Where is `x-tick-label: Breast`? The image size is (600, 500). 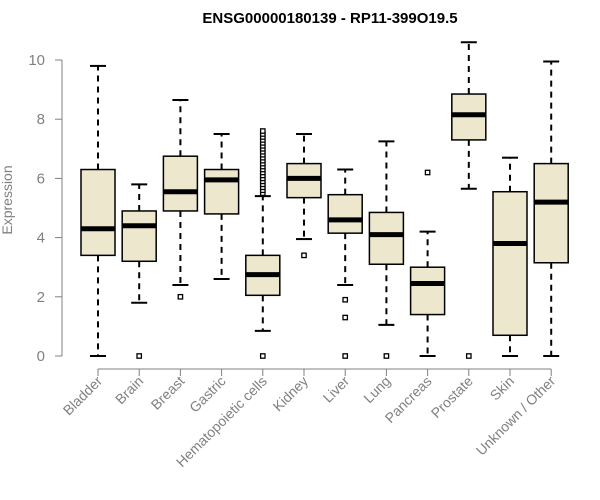 x-tick-label: Breast is located at coordinates (168, 393).